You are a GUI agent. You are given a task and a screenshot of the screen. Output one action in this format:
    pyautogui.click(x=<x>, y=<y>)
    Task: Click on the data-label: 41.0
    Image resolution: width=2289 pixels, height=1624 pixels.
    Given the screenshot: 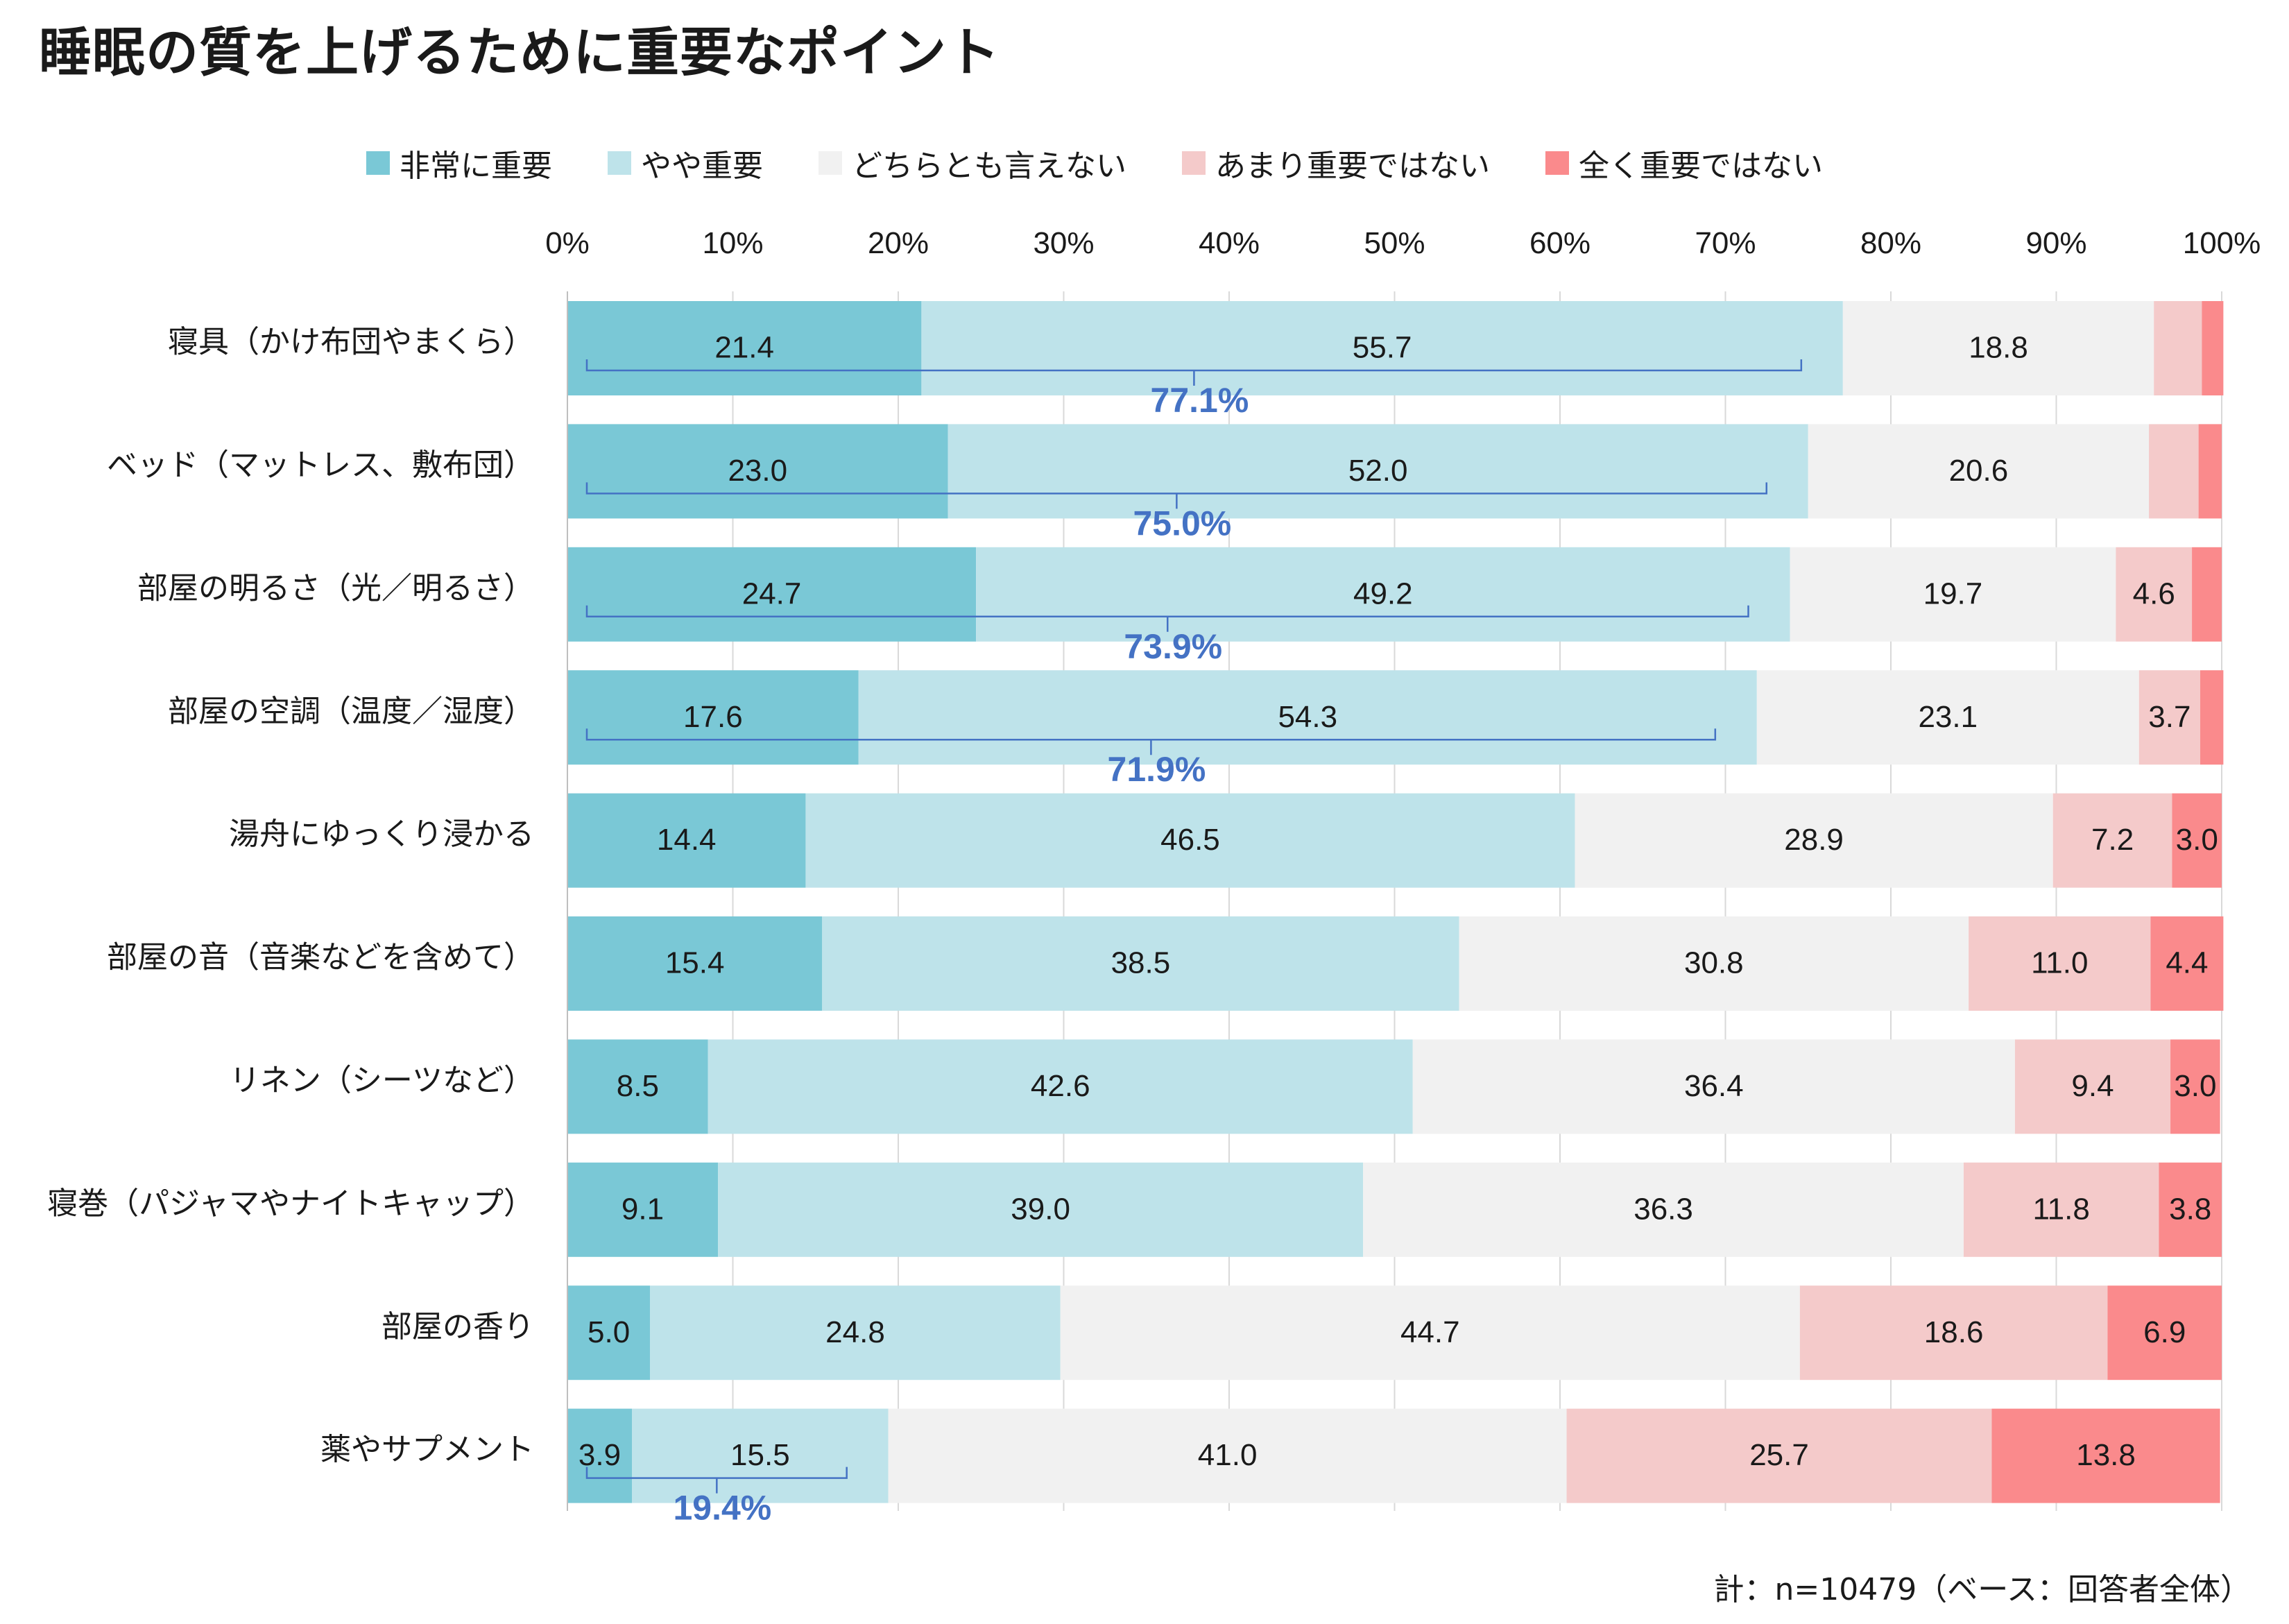 What is the action you would take?
    pyautogui.click(x=1228, y=1455)
    